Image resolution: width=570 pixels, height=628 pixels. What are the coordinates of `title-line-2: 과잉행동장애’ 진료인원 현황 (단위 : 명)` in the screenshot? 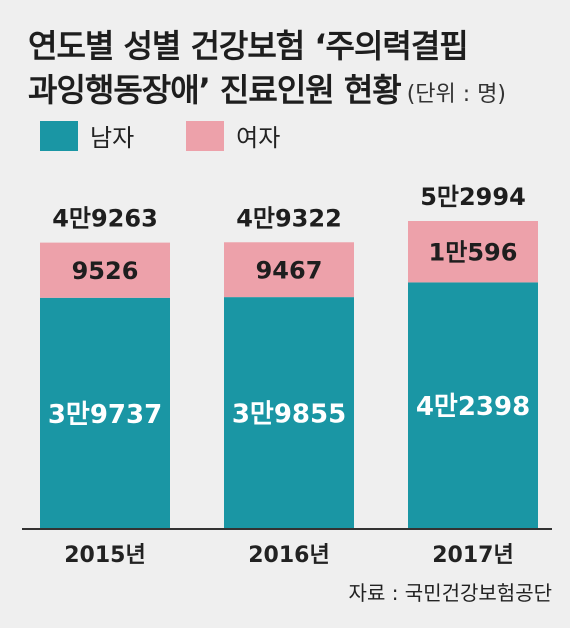 It's located at (293, 92).